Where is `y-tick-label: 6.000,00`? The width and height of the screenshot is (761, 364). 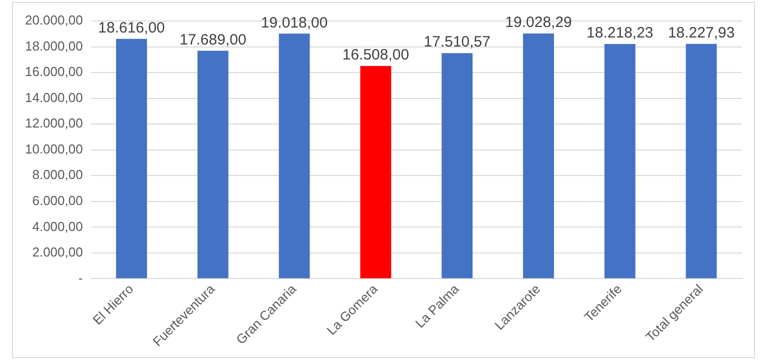
y-tick-label: 6.000,00 is located at coordinates (57, 200).